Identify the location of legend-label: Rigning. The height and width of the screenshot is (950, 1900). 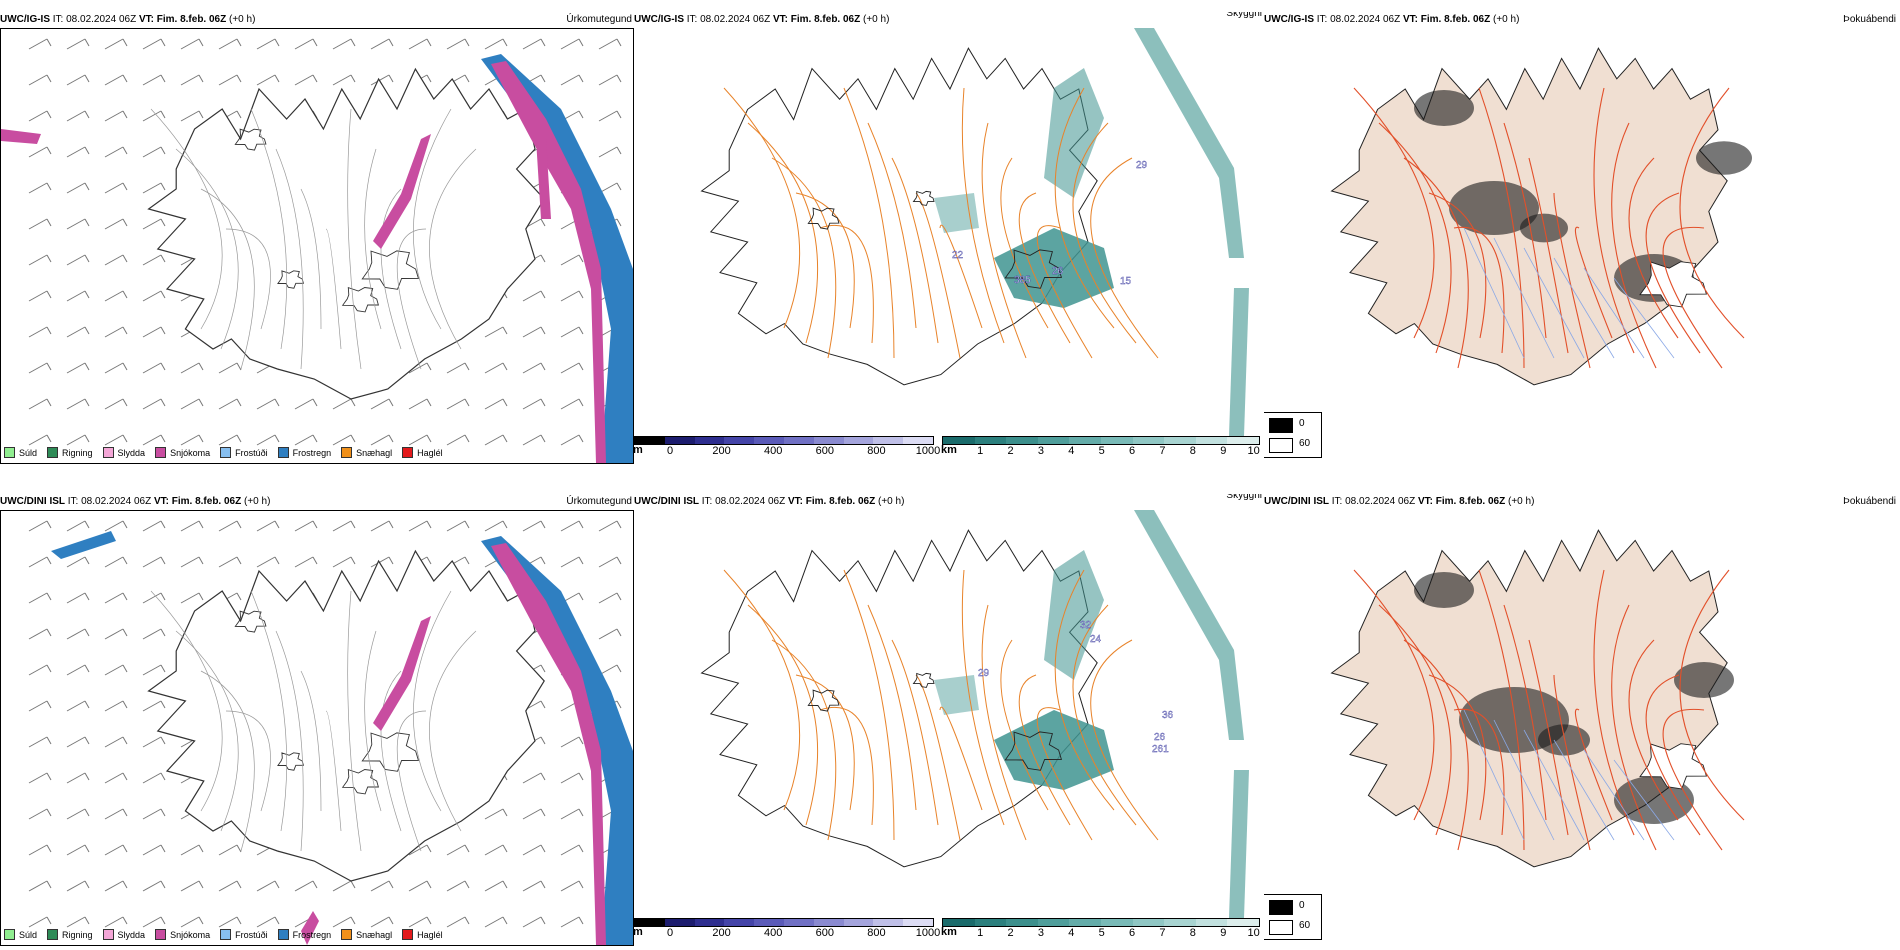
(77, 934).